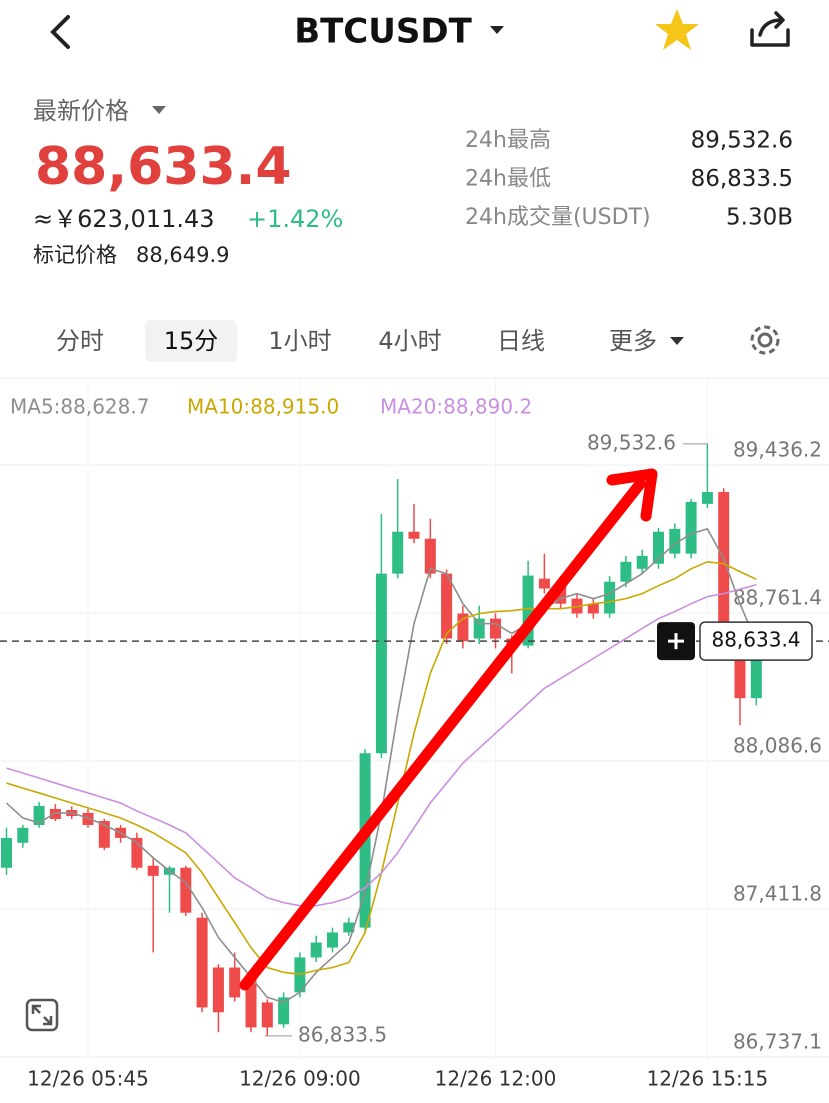 The width and height of the screenshot is (829, 1103). Describe the element at coordinates (777, 1041) in the screenshot. I see `y-tick-label: 86,737.1` at that location.